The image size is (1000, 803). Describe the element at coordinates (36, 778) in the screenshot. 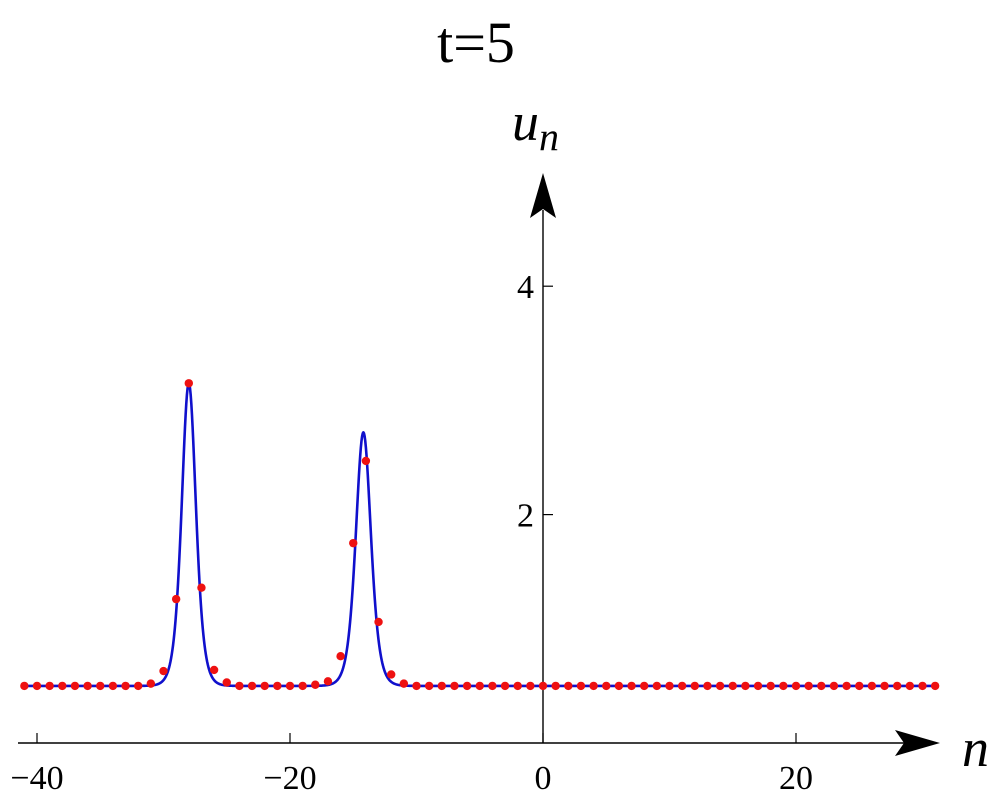

I see `x-tick-label: −40` at that location.